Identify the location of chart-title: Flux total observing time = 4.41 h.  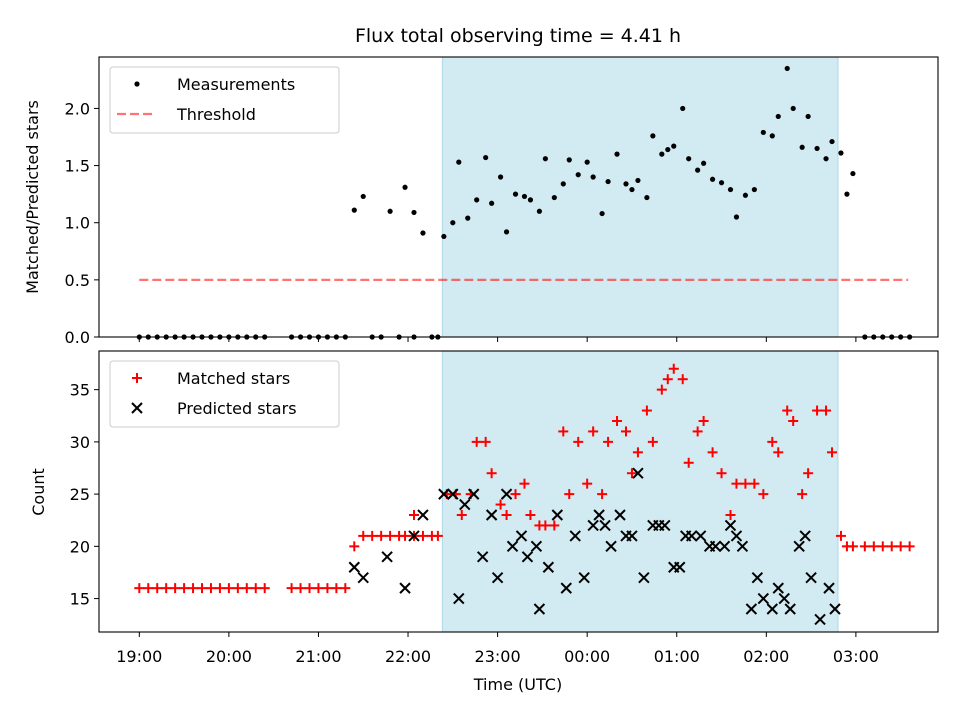
(518, 36).